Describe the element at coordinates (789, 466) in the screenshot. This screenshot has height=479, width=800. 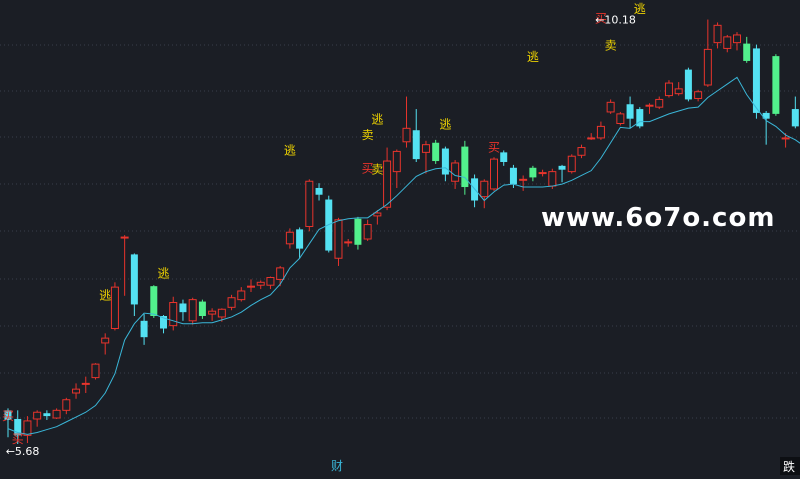
I see `bottom-right-label: 跌` at that location.